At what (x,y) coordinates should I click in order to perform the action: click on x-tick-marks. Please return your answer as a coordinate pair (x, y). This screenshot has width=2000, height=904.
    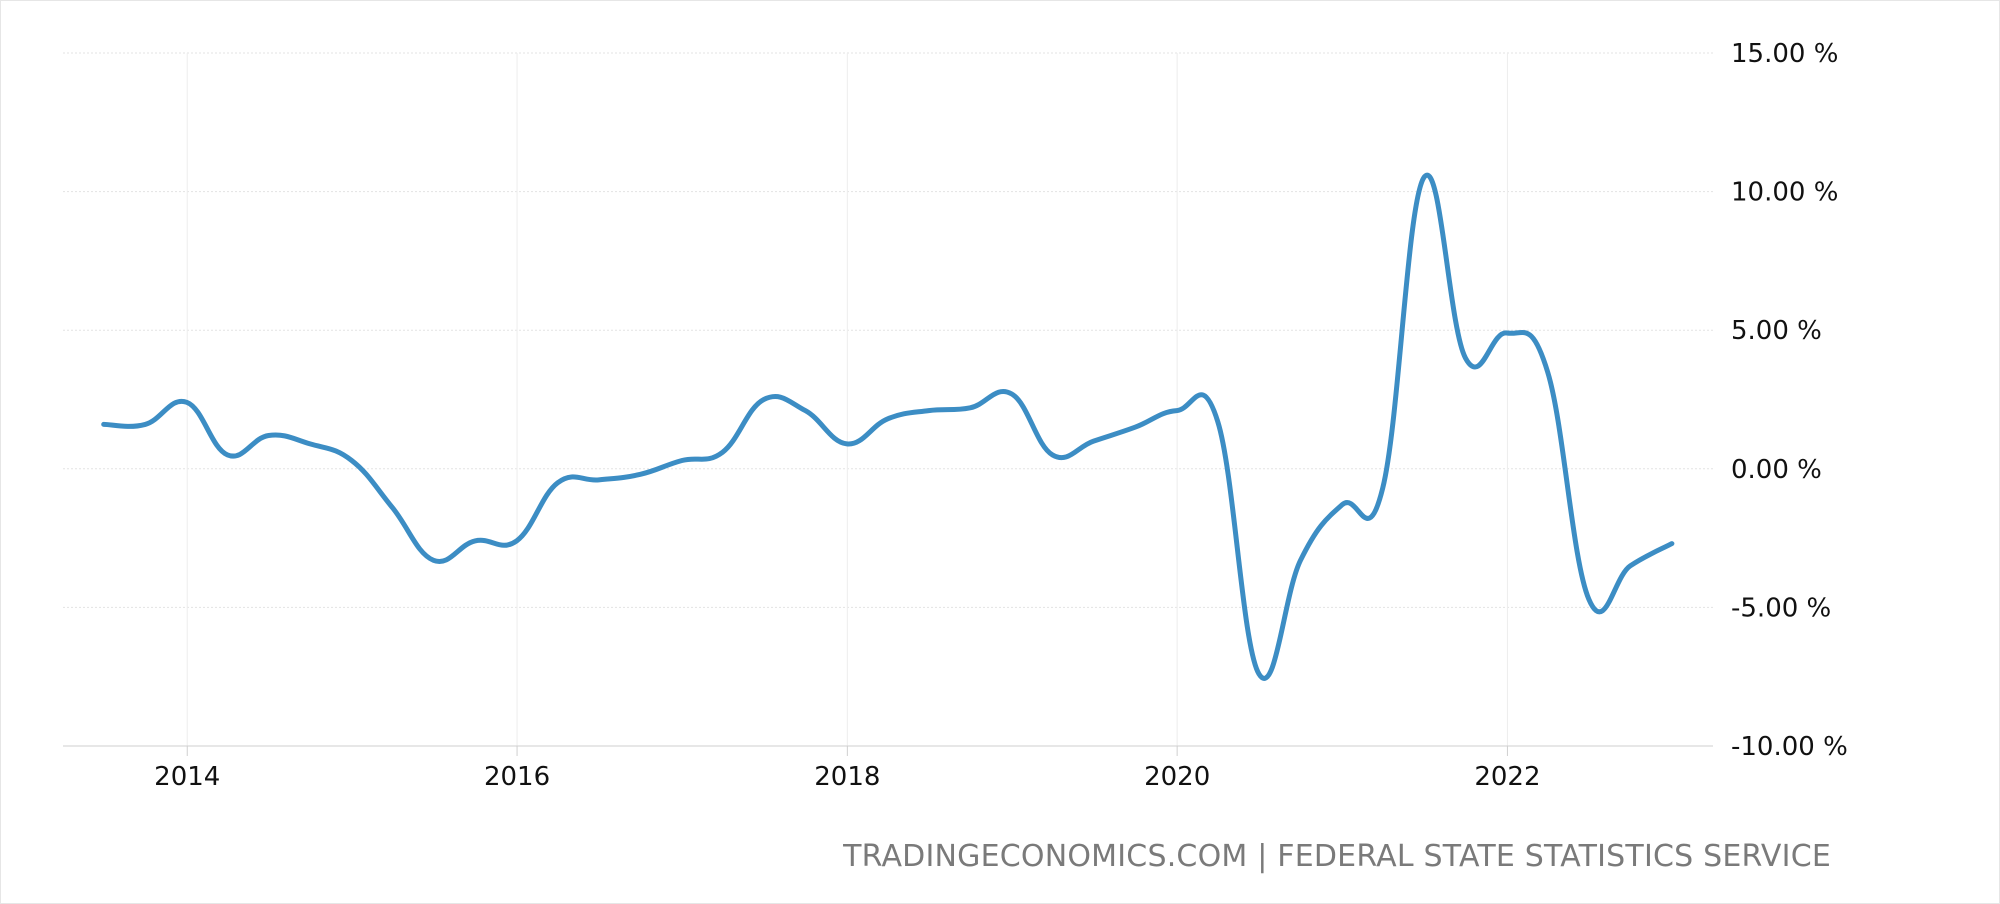
    Looking at the image, I should click on (847, 751).